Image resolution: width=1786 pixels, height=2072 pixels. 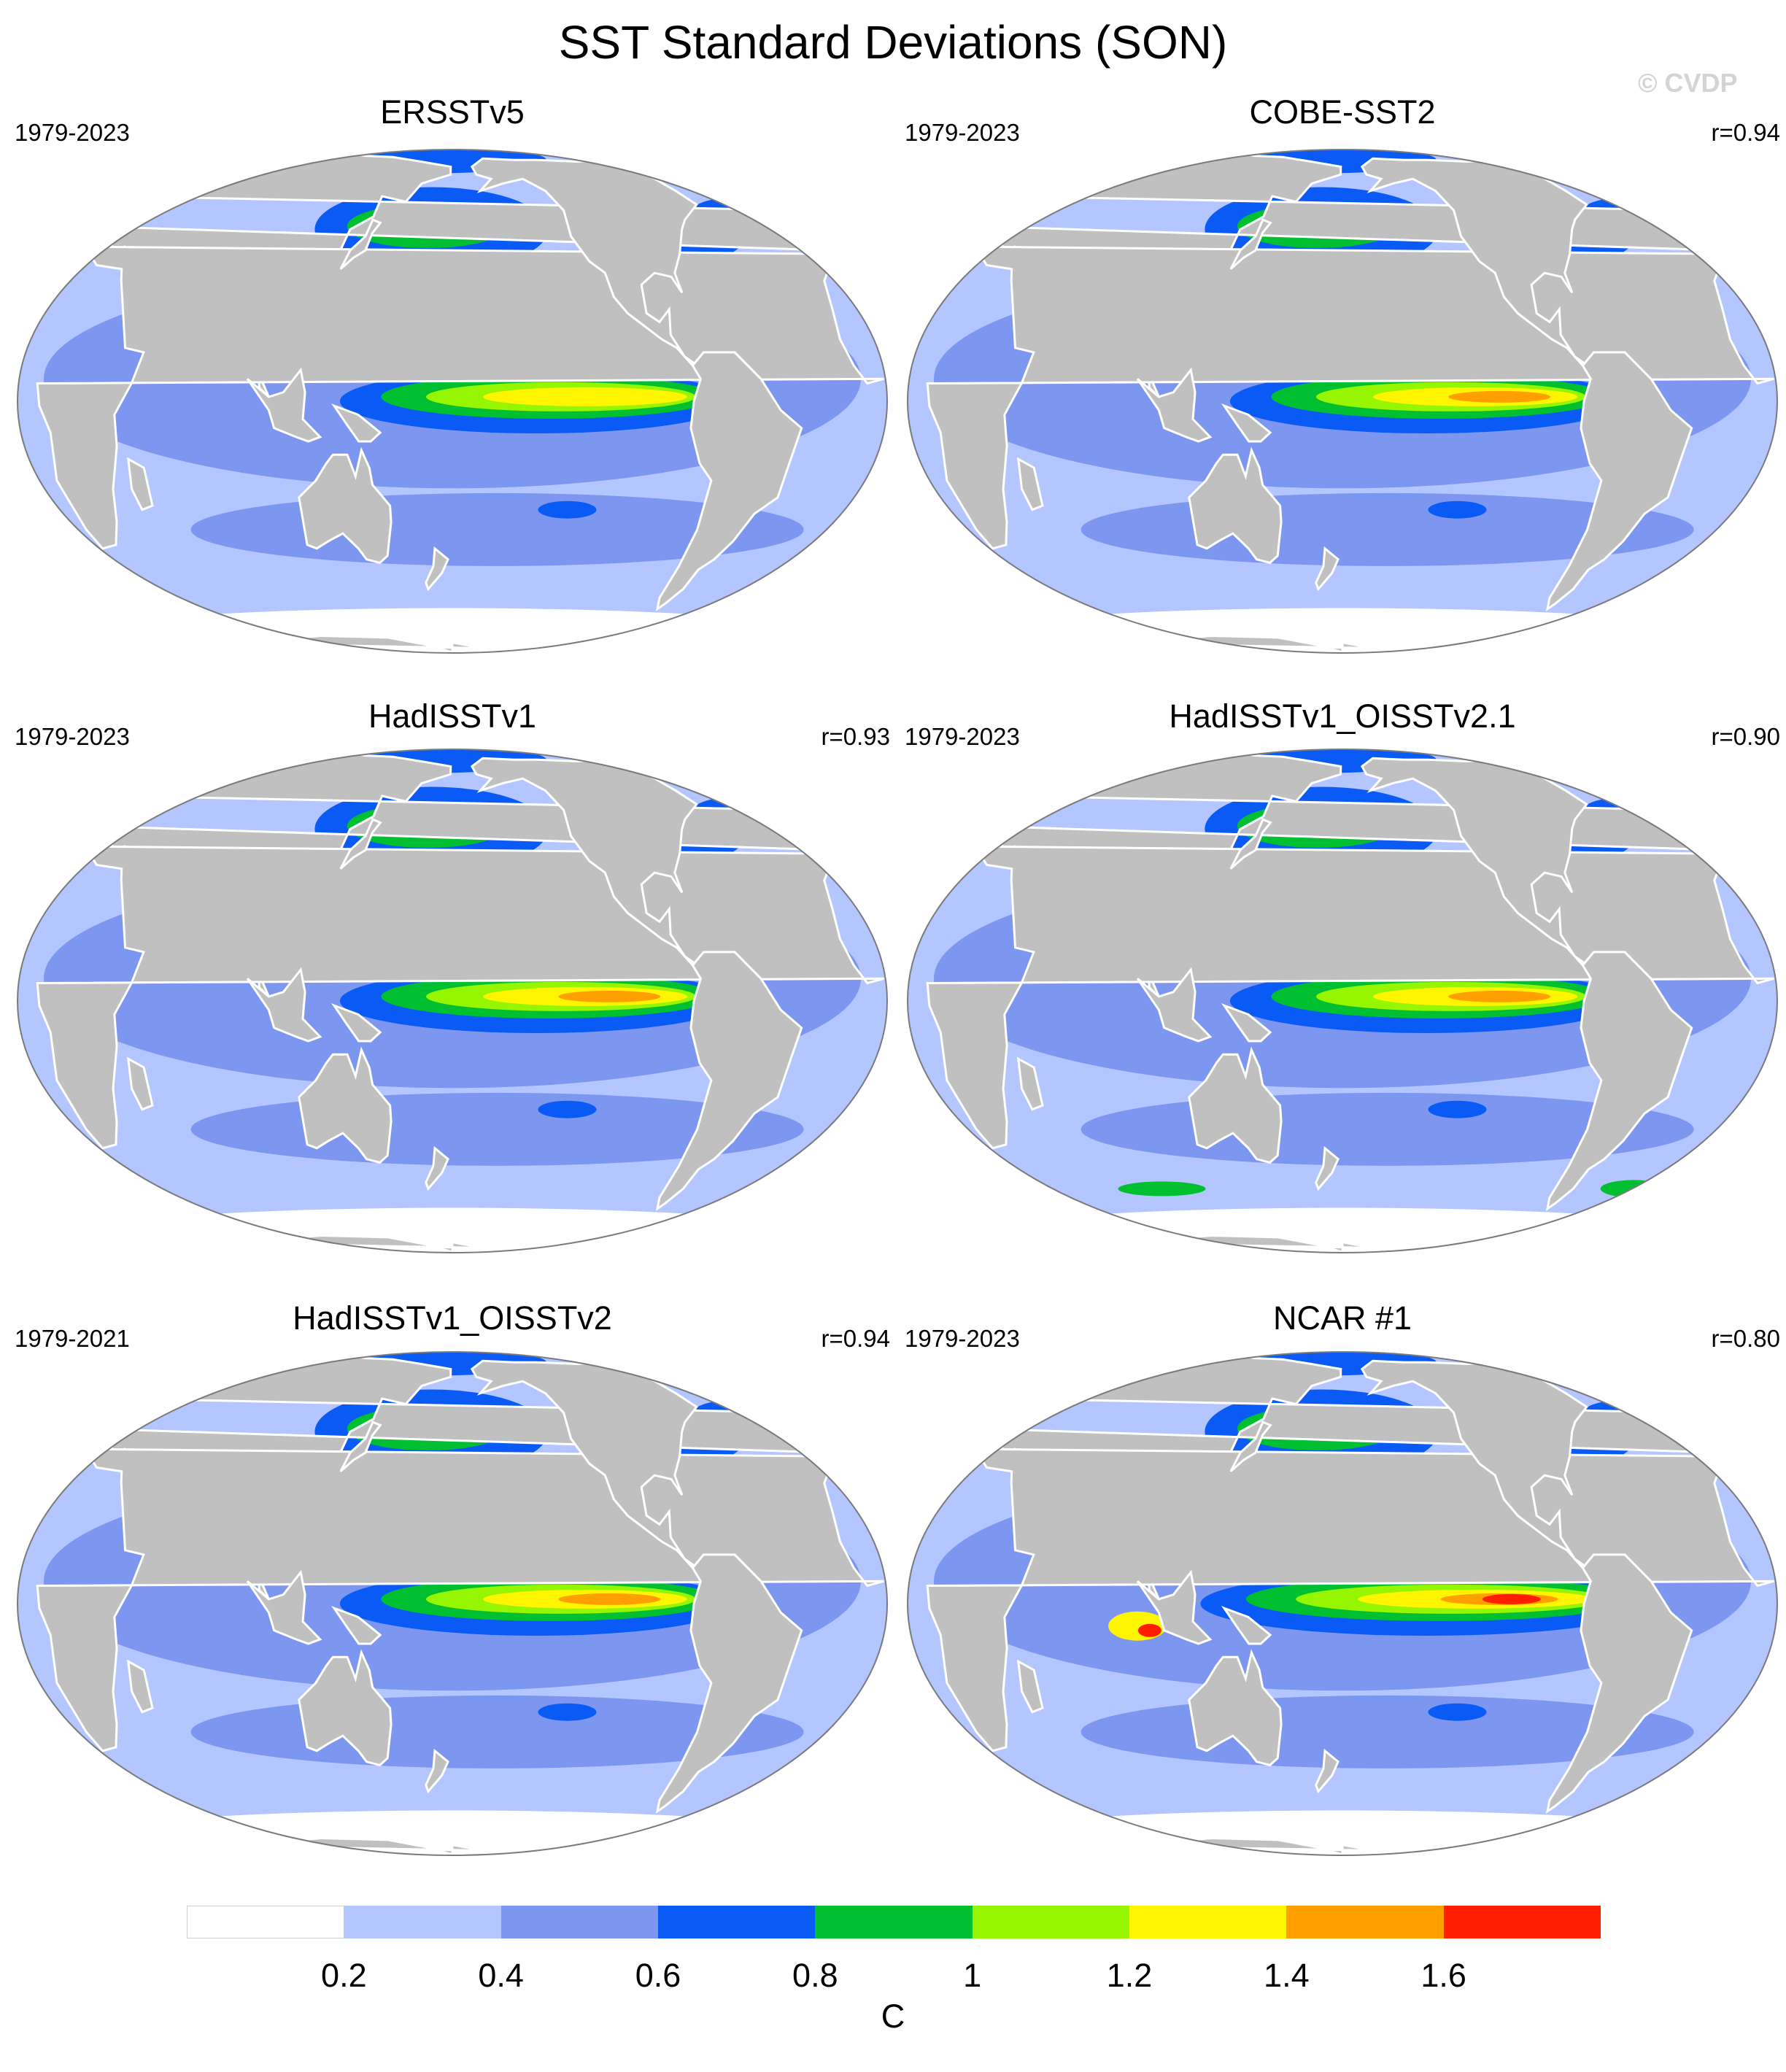 I want to click on panel-correlation: r=0.94, so click(x=856, y=1338).